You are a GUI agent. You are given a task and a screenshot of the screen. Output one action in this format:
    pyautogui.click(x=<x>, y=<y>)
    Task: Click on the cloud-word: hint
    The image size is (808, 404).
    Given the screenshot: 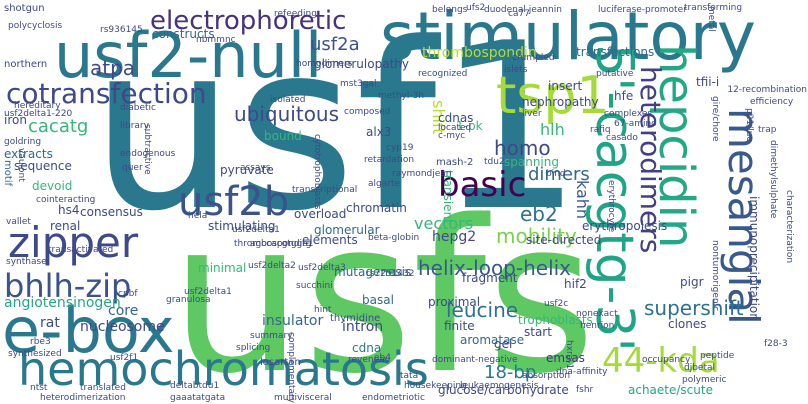 What is the action you would take?
    pyautogui.click(x=323, y=310)
    